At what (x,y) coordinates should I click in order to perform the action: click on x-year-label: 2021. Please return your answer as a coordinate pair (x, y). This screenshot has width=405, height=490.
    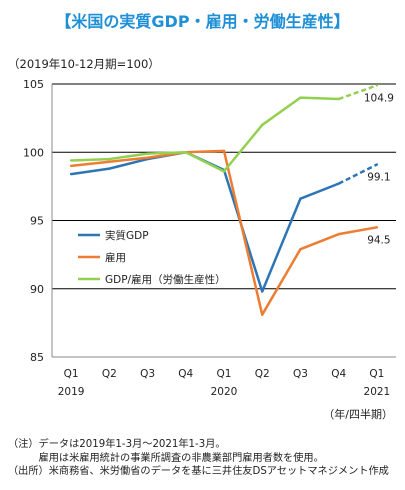
    Looking at the image, I should click on (377, 392).